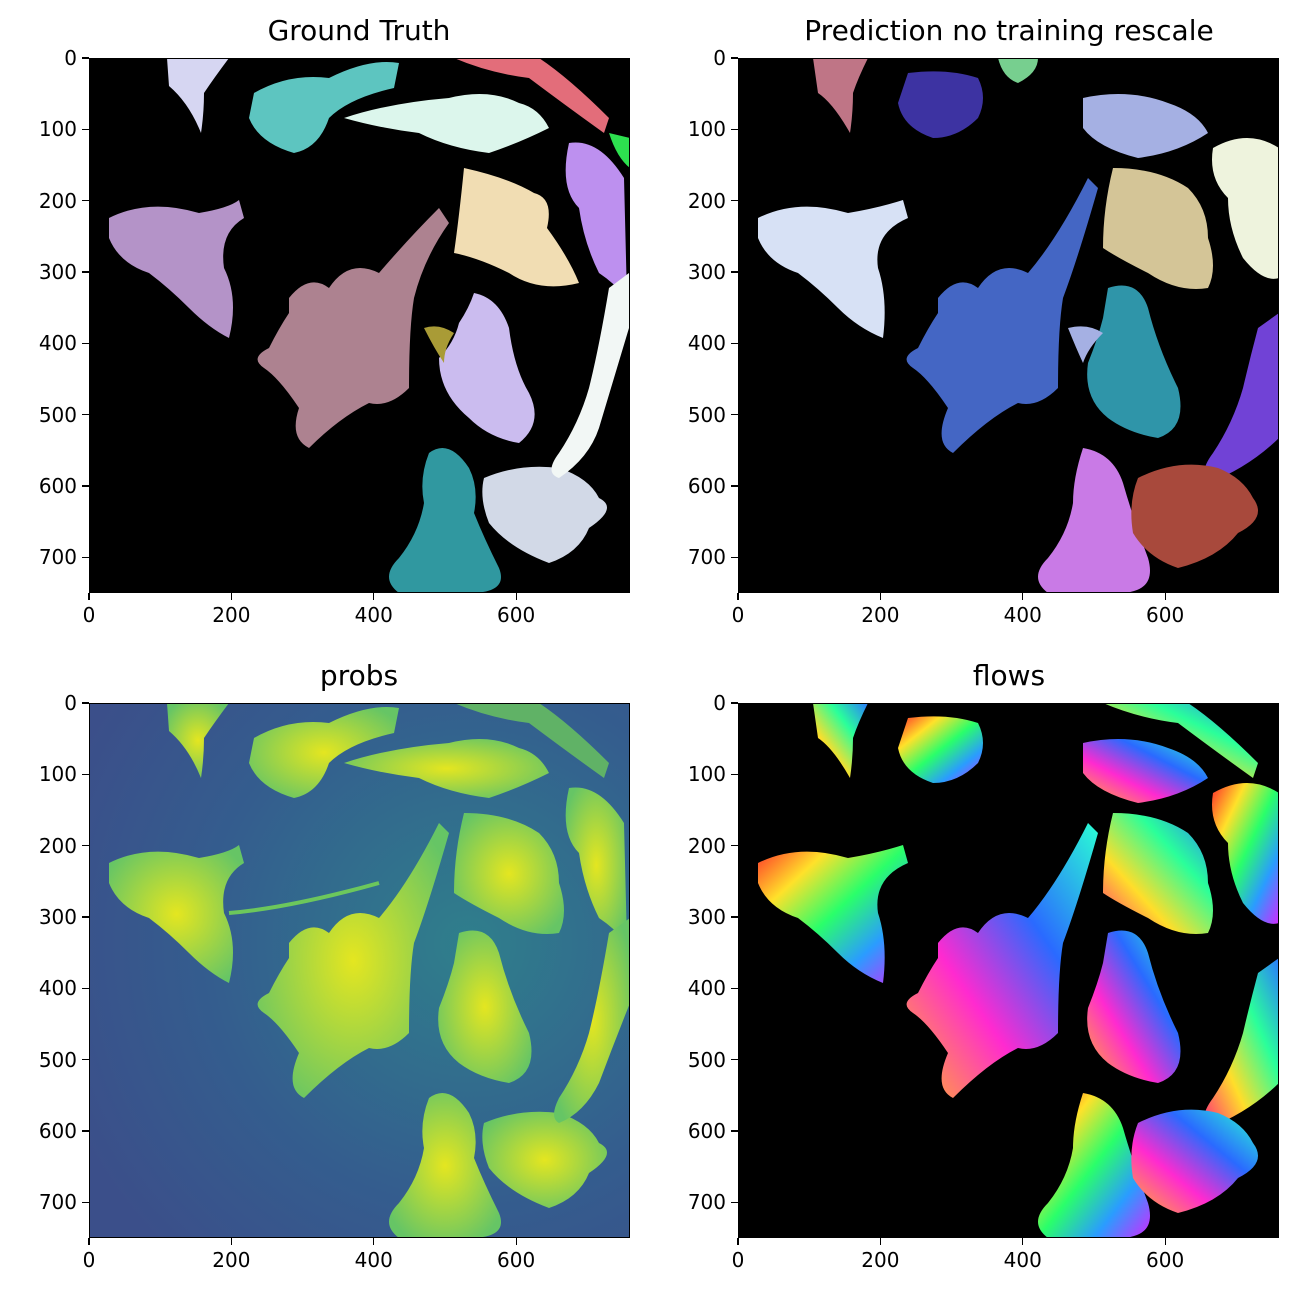 The width and height of the screenshot is (1298, 1302). What do you see at coordinates (706, 414) in the screenshot?
I see `y-tick-label: 500` at bounding box center [706, 414].